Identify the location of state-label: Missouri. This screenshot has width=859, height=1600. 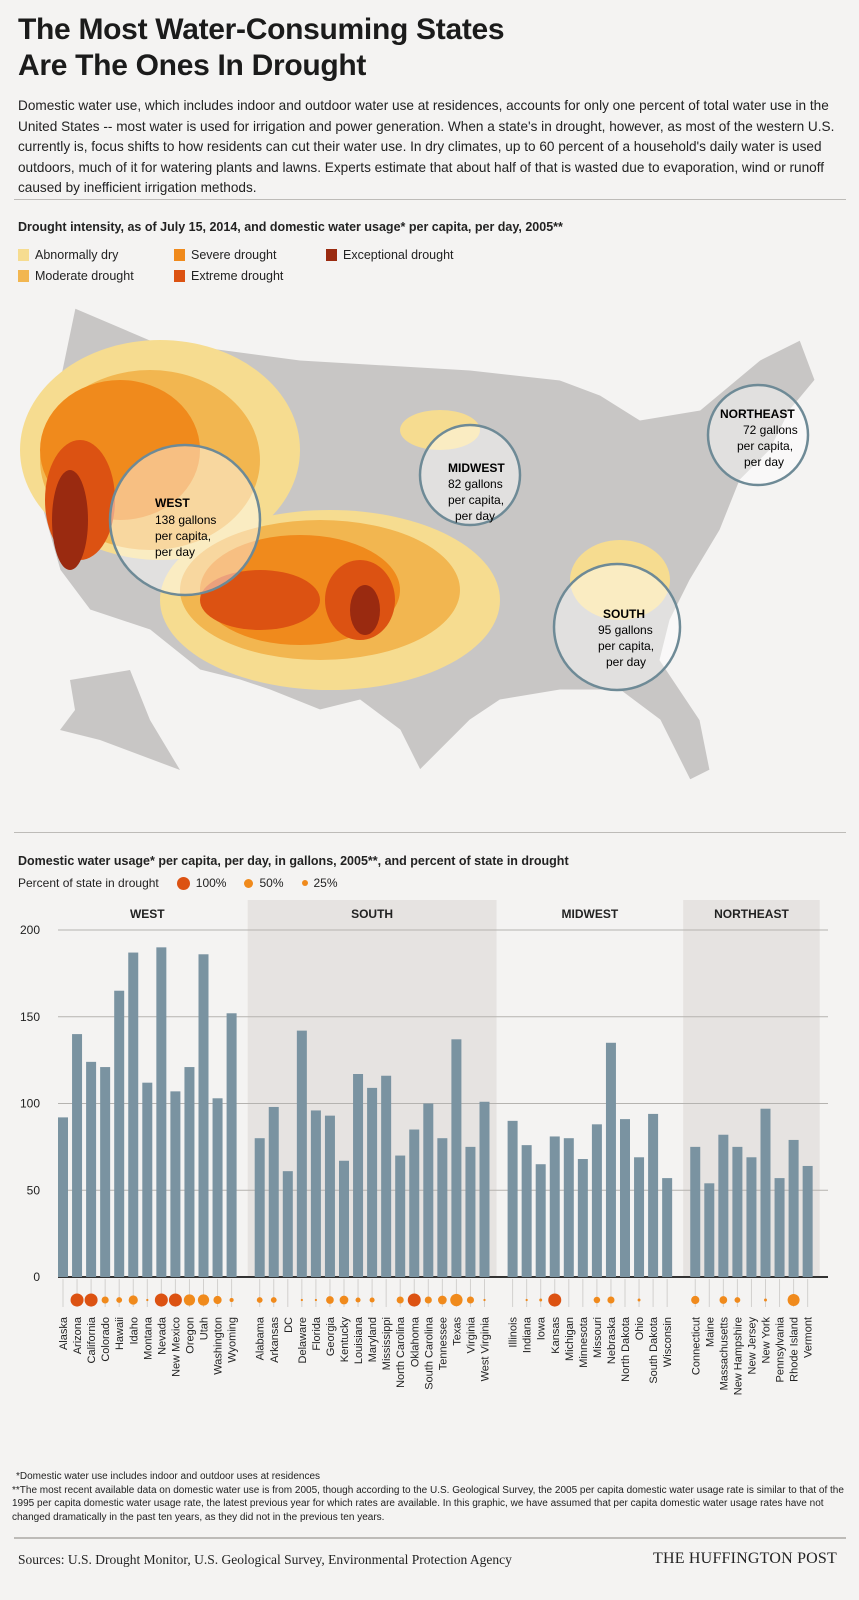
(598, 1337).